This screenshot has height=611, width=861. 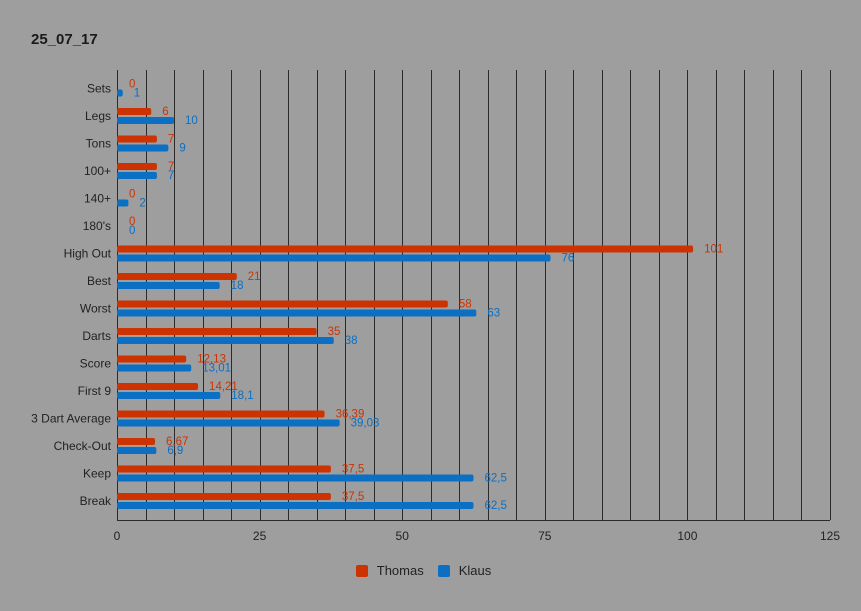 What do you see at coordinates (171, 176) in the screenshot?
I see `data-label-klaus: 7` at bounding box center [171, 176].